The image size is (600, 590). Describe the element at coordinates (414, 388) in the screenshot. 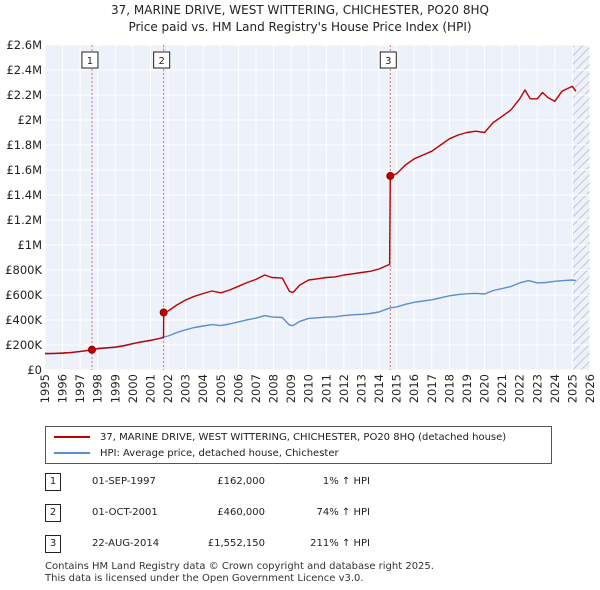

I see `x-tick-label: 2016` at that location.